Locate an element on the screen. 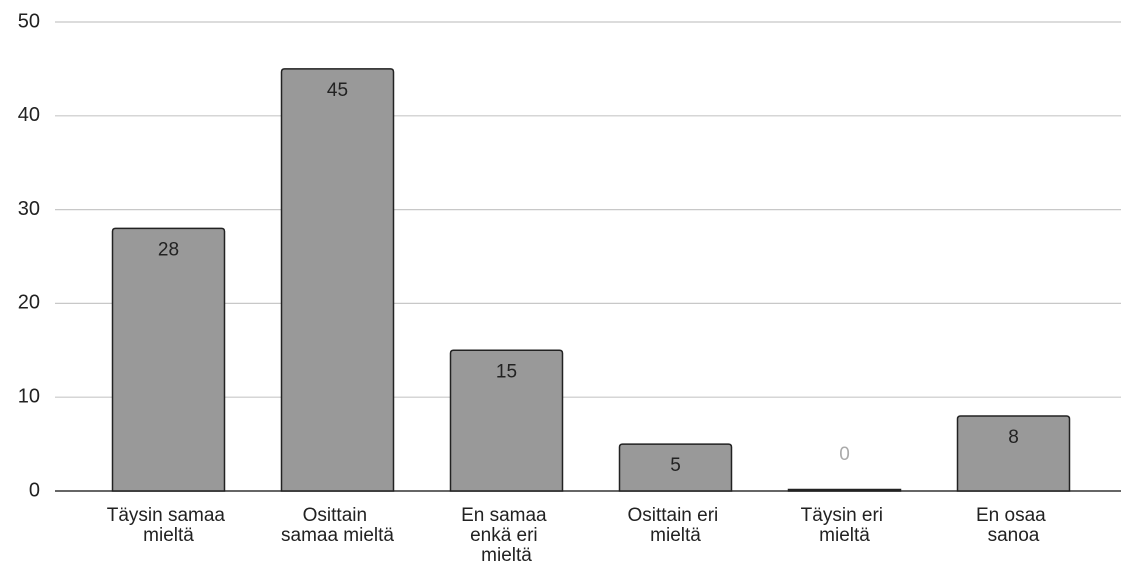 The height and width of the screenshot is (573, 1121). y-tick-label: 20 is located at coordinates (29, 303).